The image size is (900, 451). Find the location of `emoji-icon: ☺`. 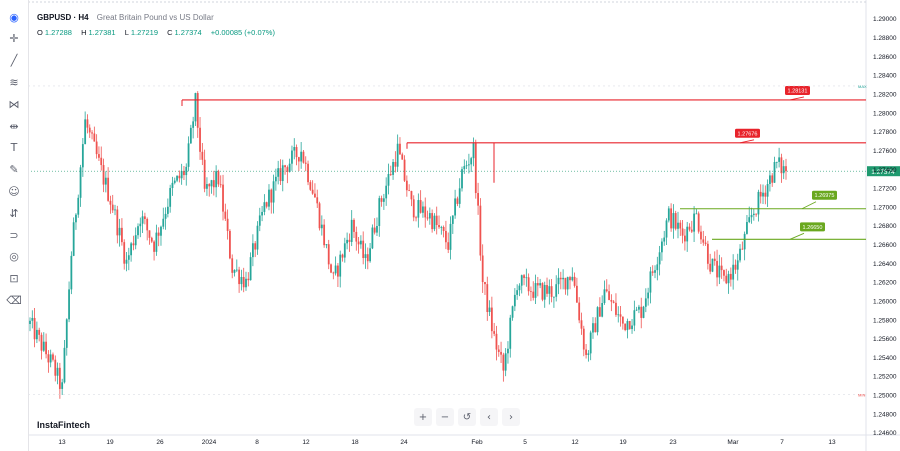

emoji-icon: ☺ is located at coordinates (14, 191).